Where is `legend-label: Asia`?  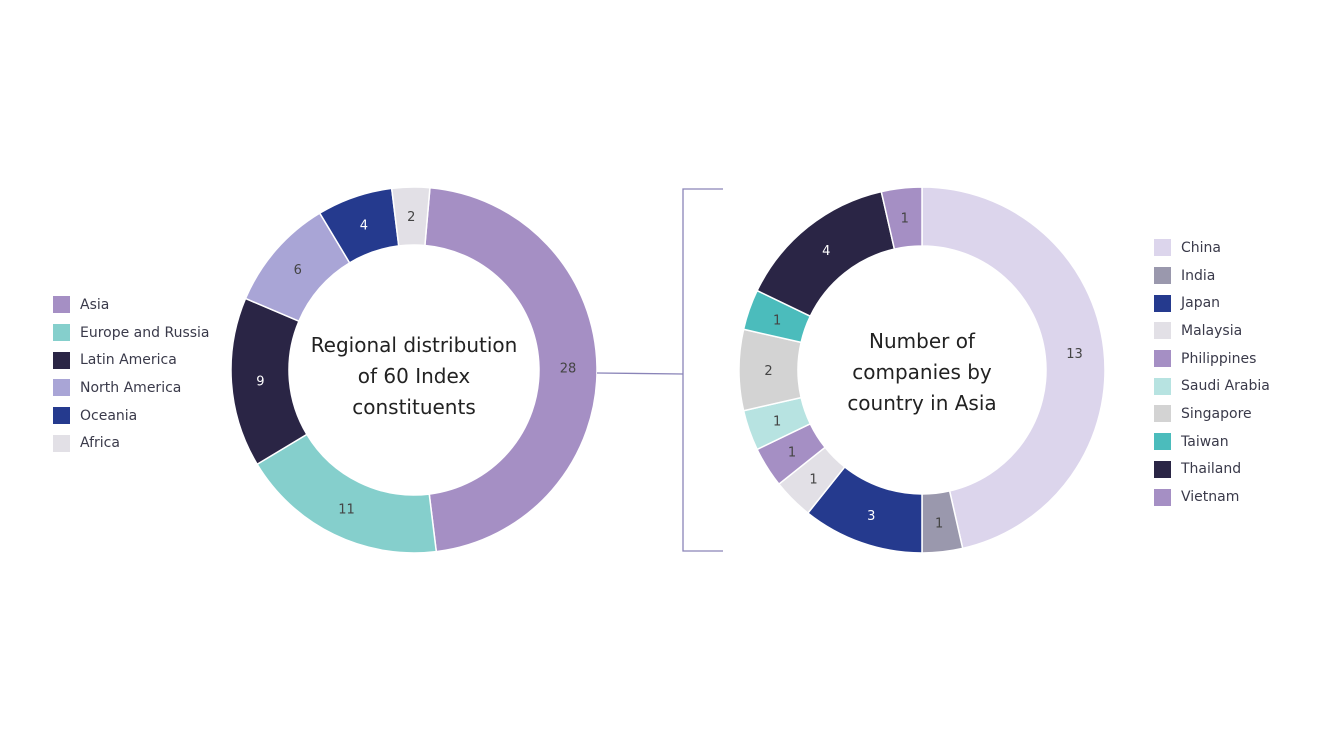 legend-label: Asia is located at coordinates (95, 304).